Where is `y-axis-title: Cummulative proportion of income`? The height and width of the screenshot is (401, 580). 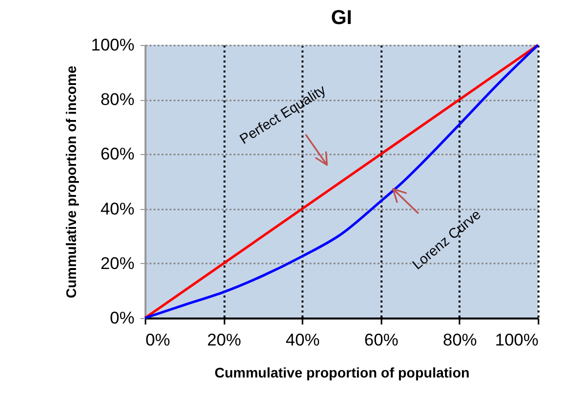 y-axis-title: Cummulative proportion of income is located at coordinates (71, 182).